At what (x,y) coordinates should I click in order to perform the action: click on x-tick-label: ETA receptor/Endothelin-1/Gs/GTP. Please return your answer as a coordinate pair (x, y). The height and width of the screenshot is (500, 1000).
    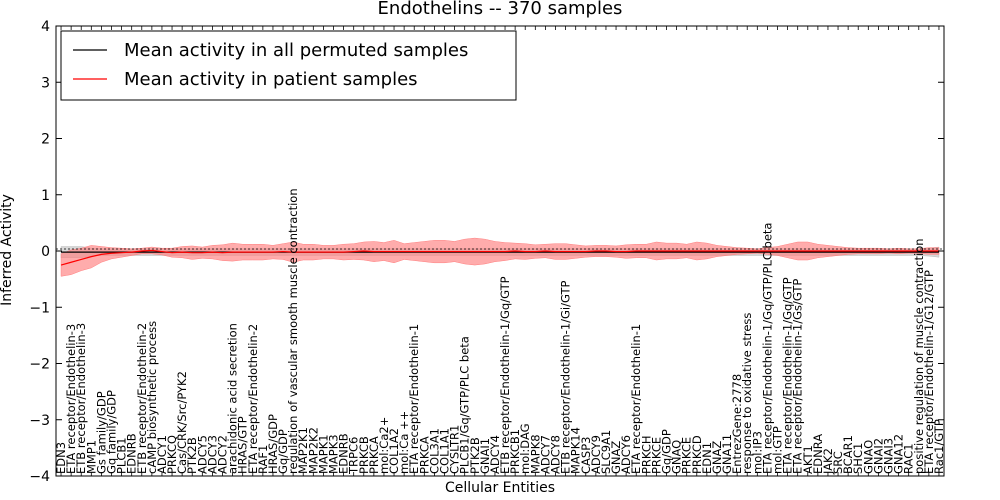
    Looking at the image, I should click on (798, 376).